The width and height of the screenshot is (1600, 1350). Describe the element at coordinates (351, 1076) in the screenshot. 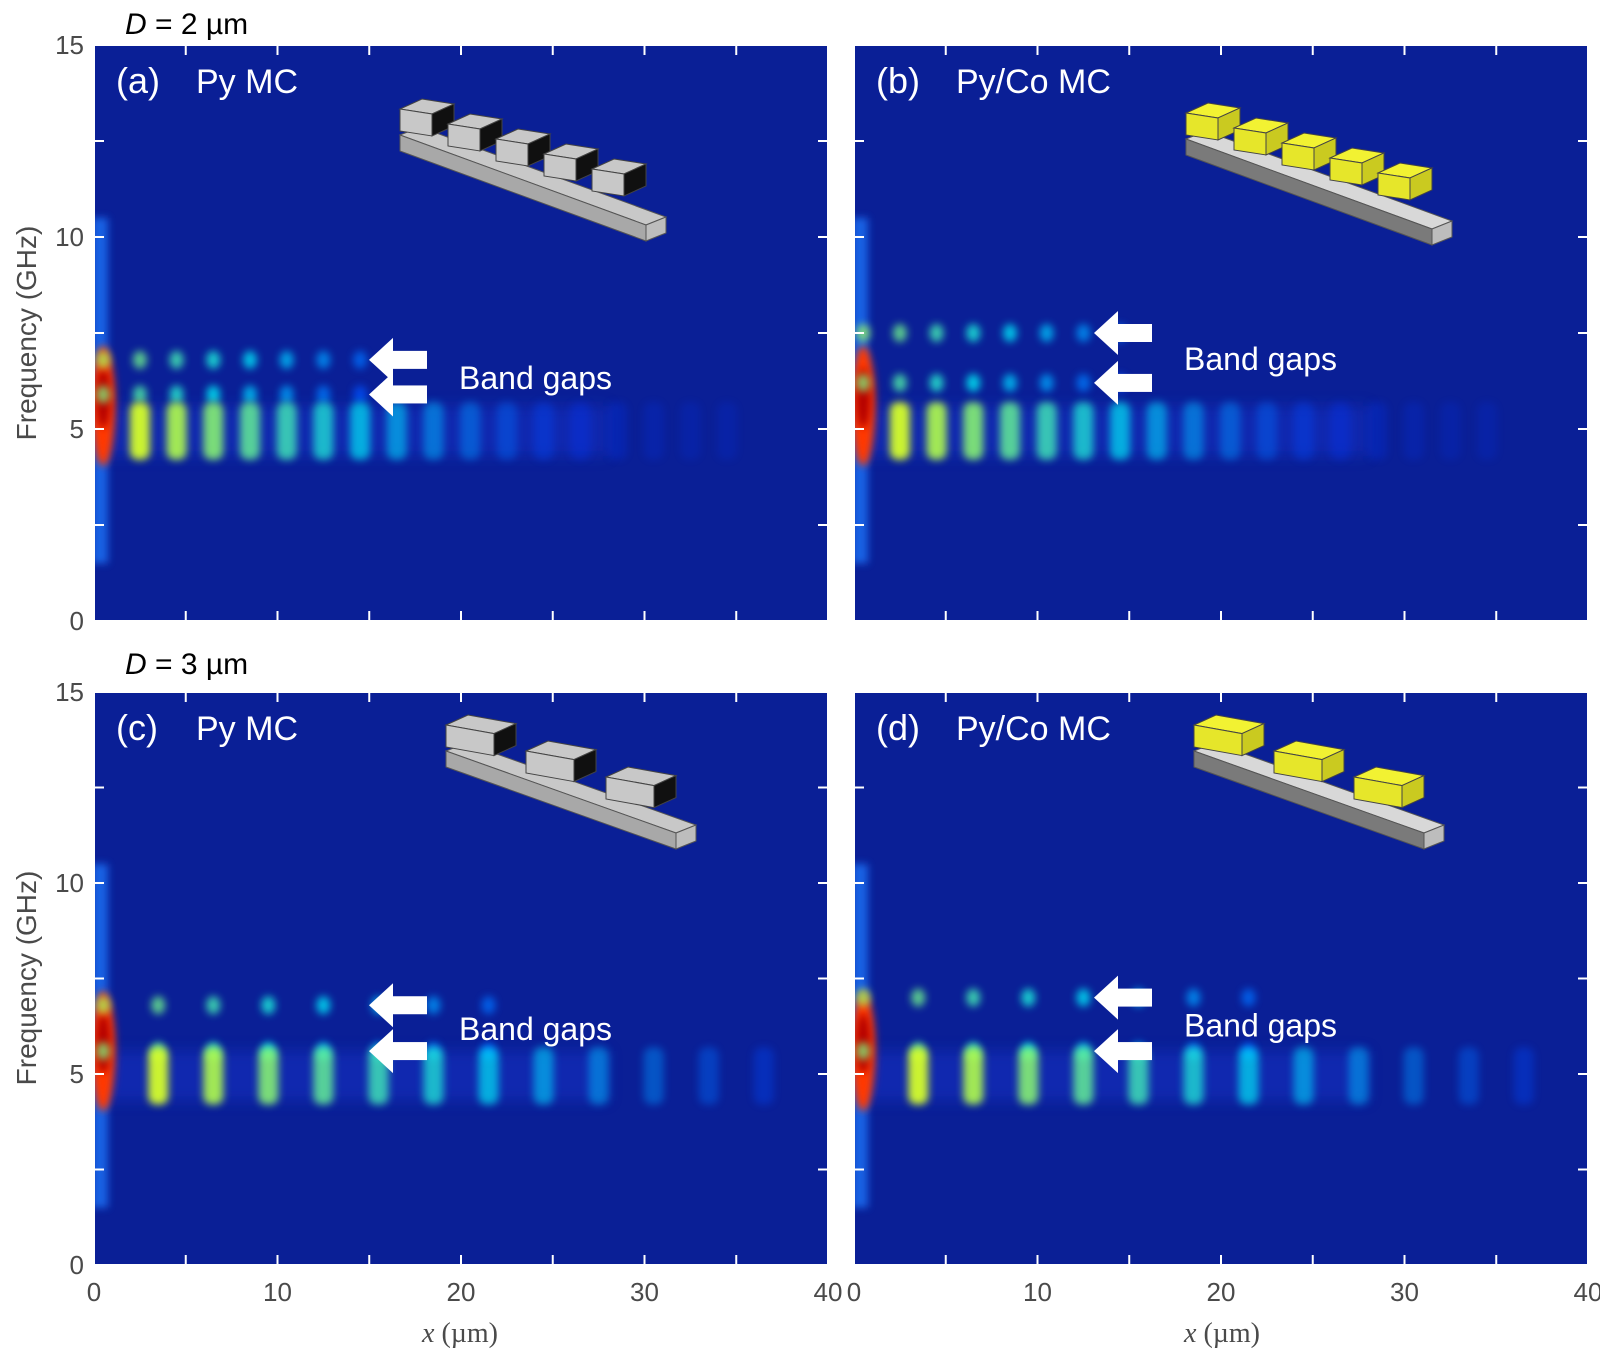

I see `band-glow` at that location.